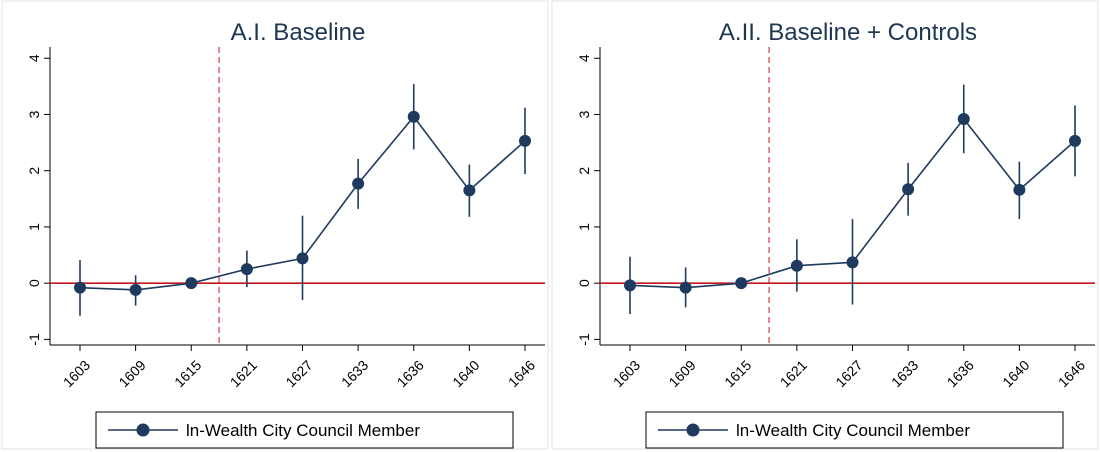 The height and width of the screenshot is (452, 1100). Describe the element at coordinates (848, 32) in the screenshot. I see `chart-title: A.II. Baseline + Controls` at that location.